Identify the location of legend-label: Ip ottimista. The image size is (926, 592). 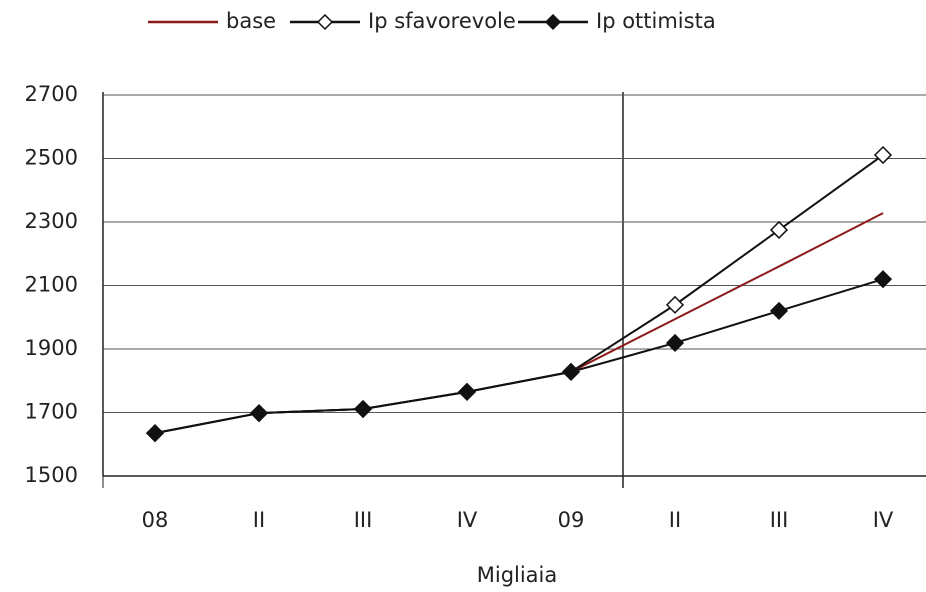
(656, 21).